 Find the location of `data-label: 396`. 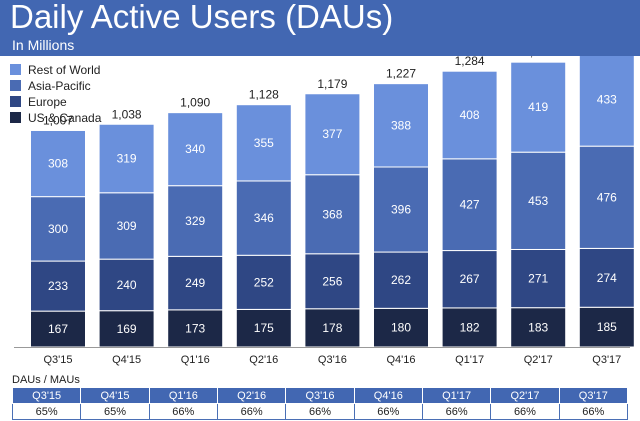

data-label: 396 is located at coordinates (401, 210).